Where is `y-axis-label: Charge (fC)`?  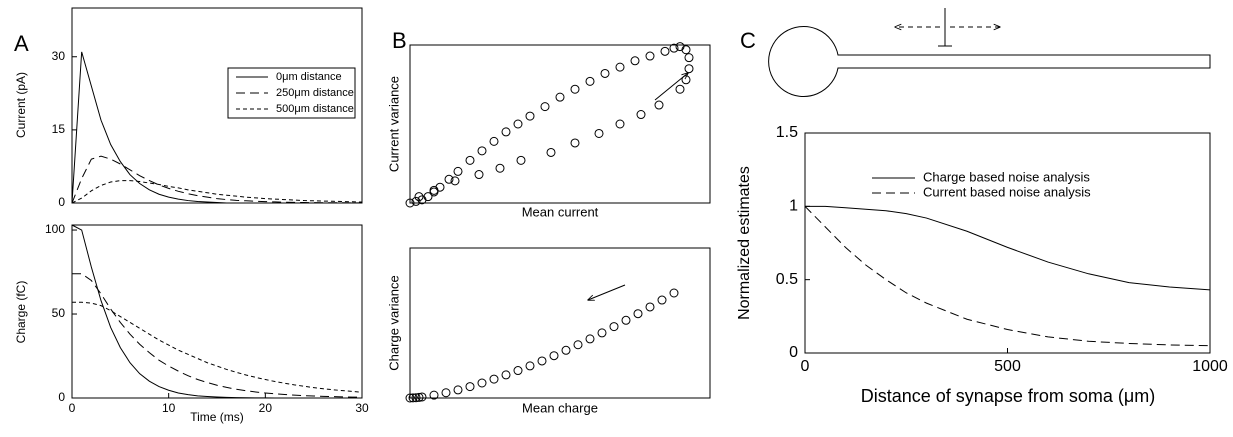
y-axis-label: Charge (fC) is located at coordinates (21, 312).